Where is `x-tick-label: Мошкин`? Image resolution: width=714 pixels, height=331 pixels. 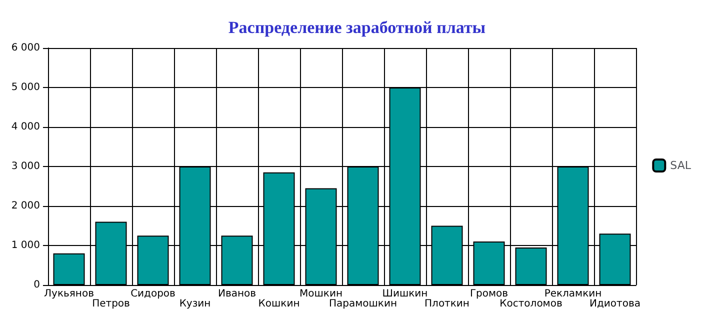
x-tick-label: Мошкин is located at coordinates (321, 294).